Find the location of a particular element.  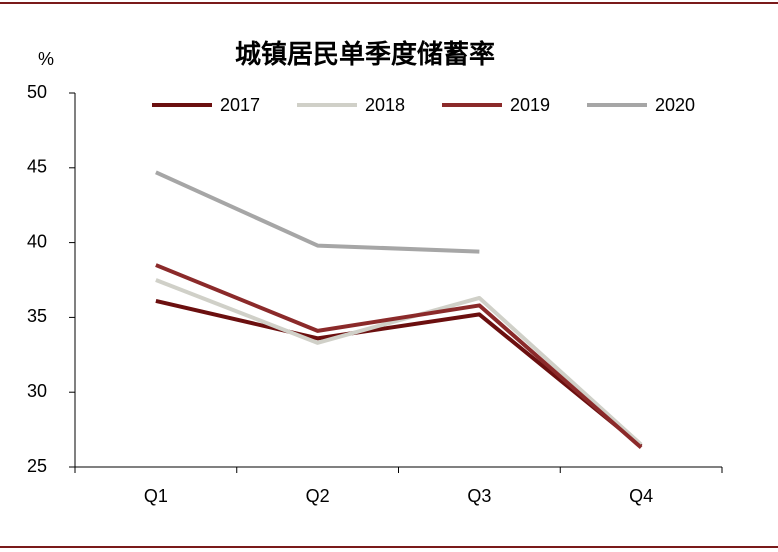

y-axis-label: % is located at coordinates (46, 59).